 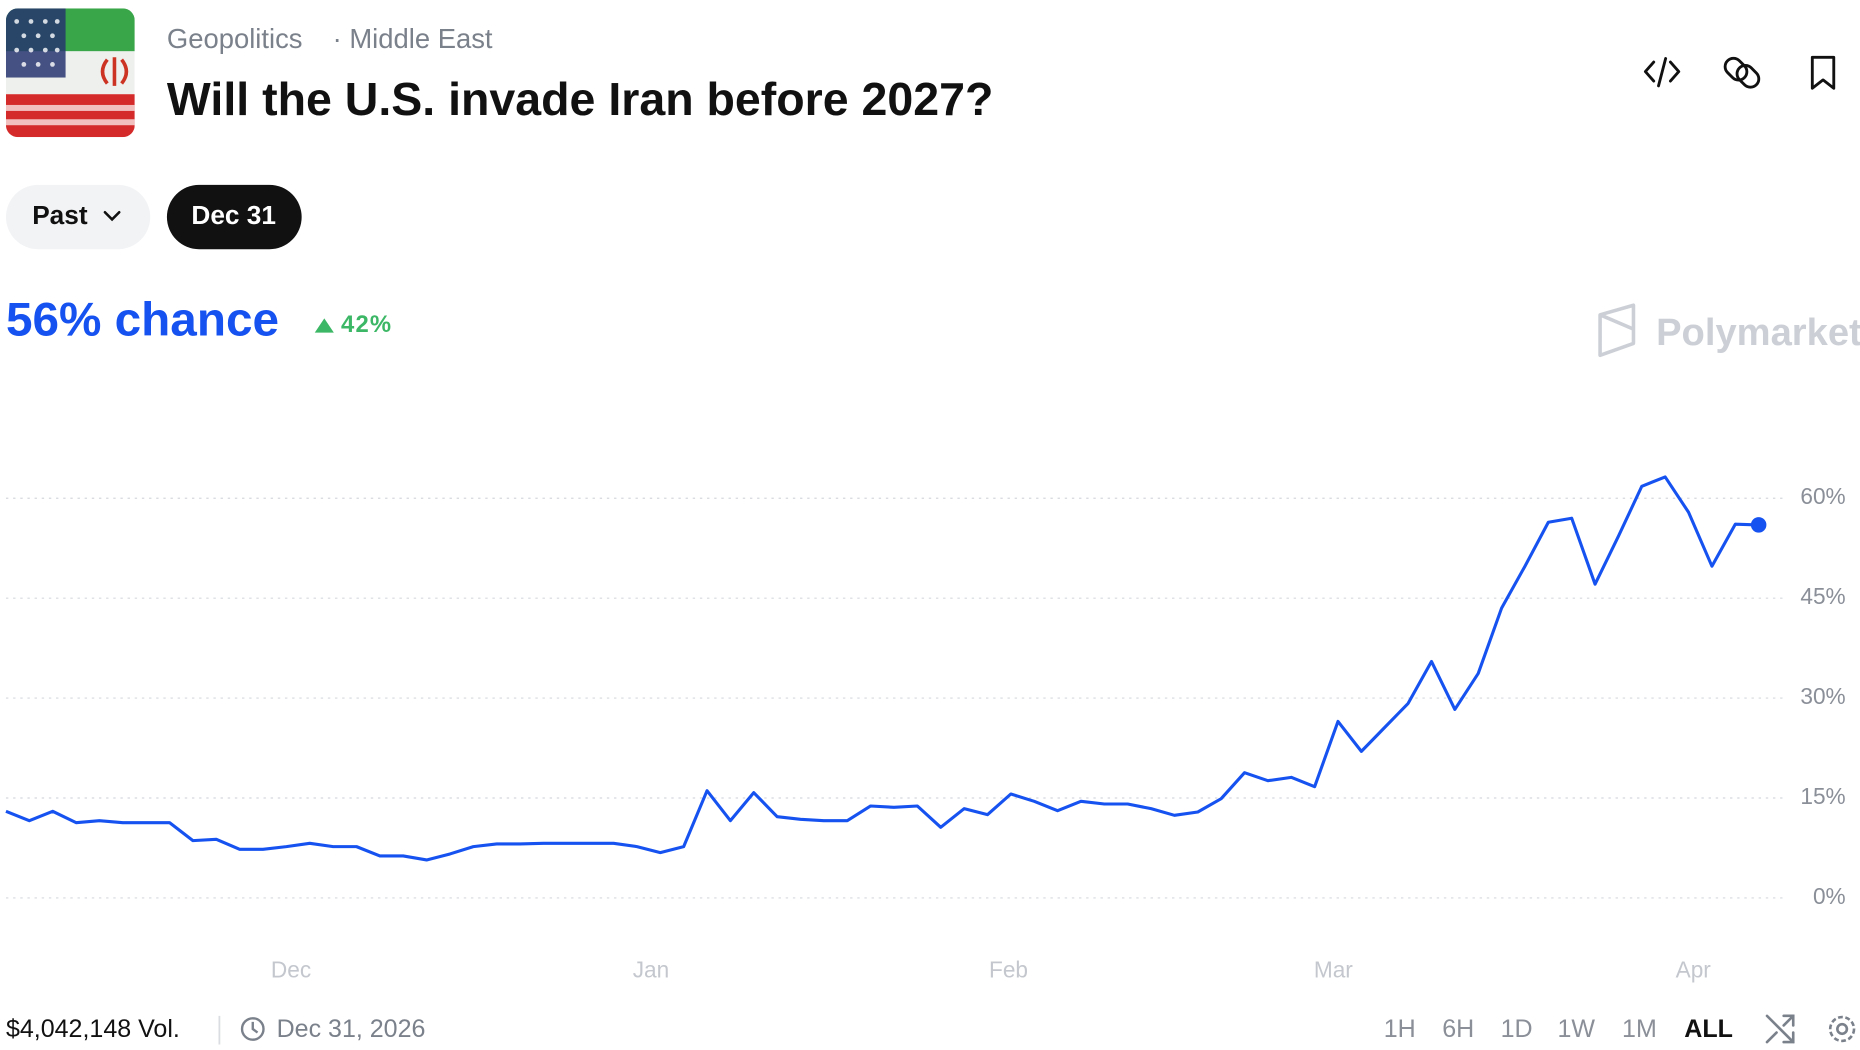 I want to click on clock-icon, so click(x=252, y=1029).